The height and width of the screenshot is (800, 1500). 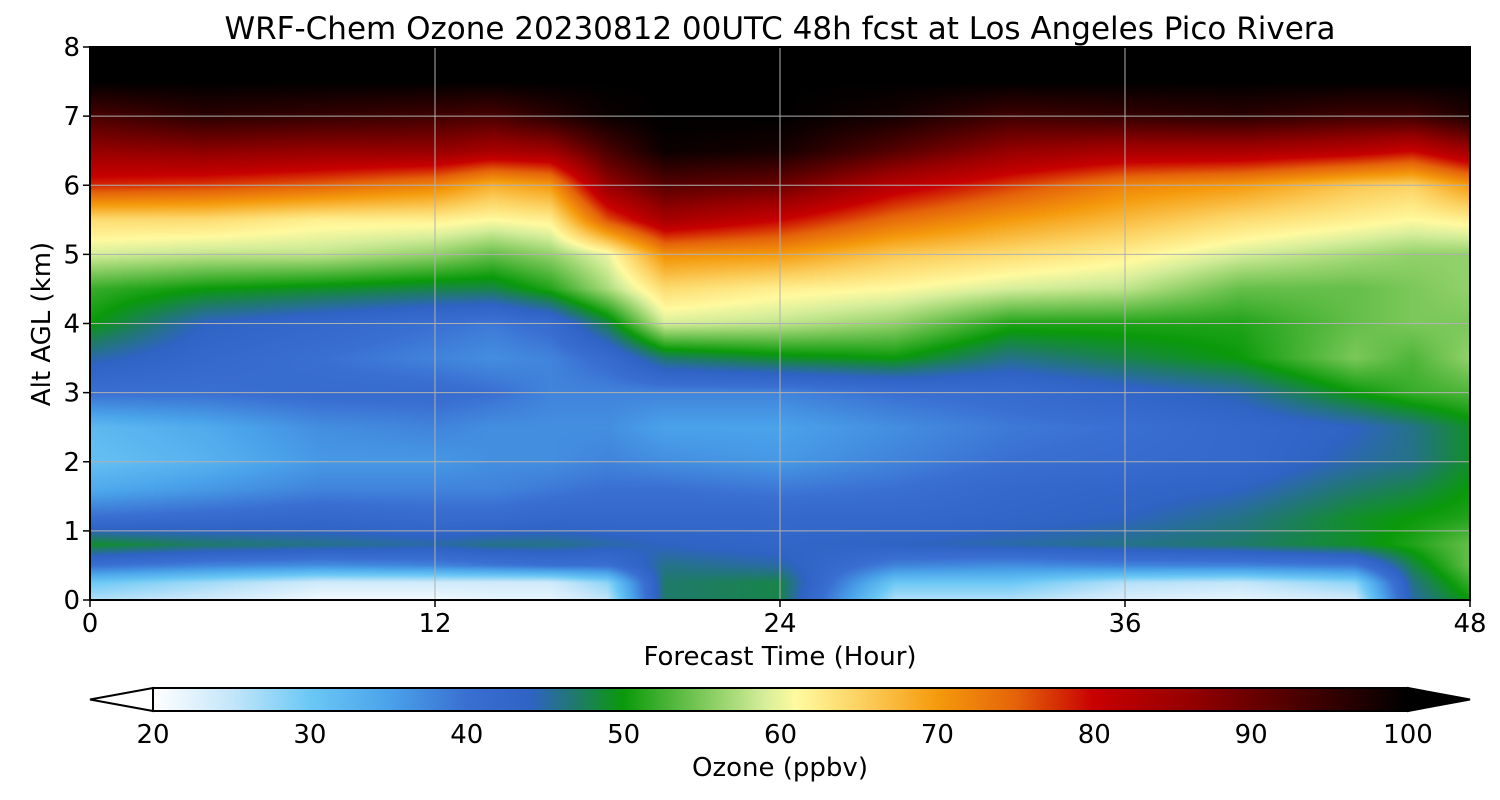 What do you see at coordinates (1469, 624) in the screenshot?
I see `x-tick-label: 48` at bounding box center [1469, 624].